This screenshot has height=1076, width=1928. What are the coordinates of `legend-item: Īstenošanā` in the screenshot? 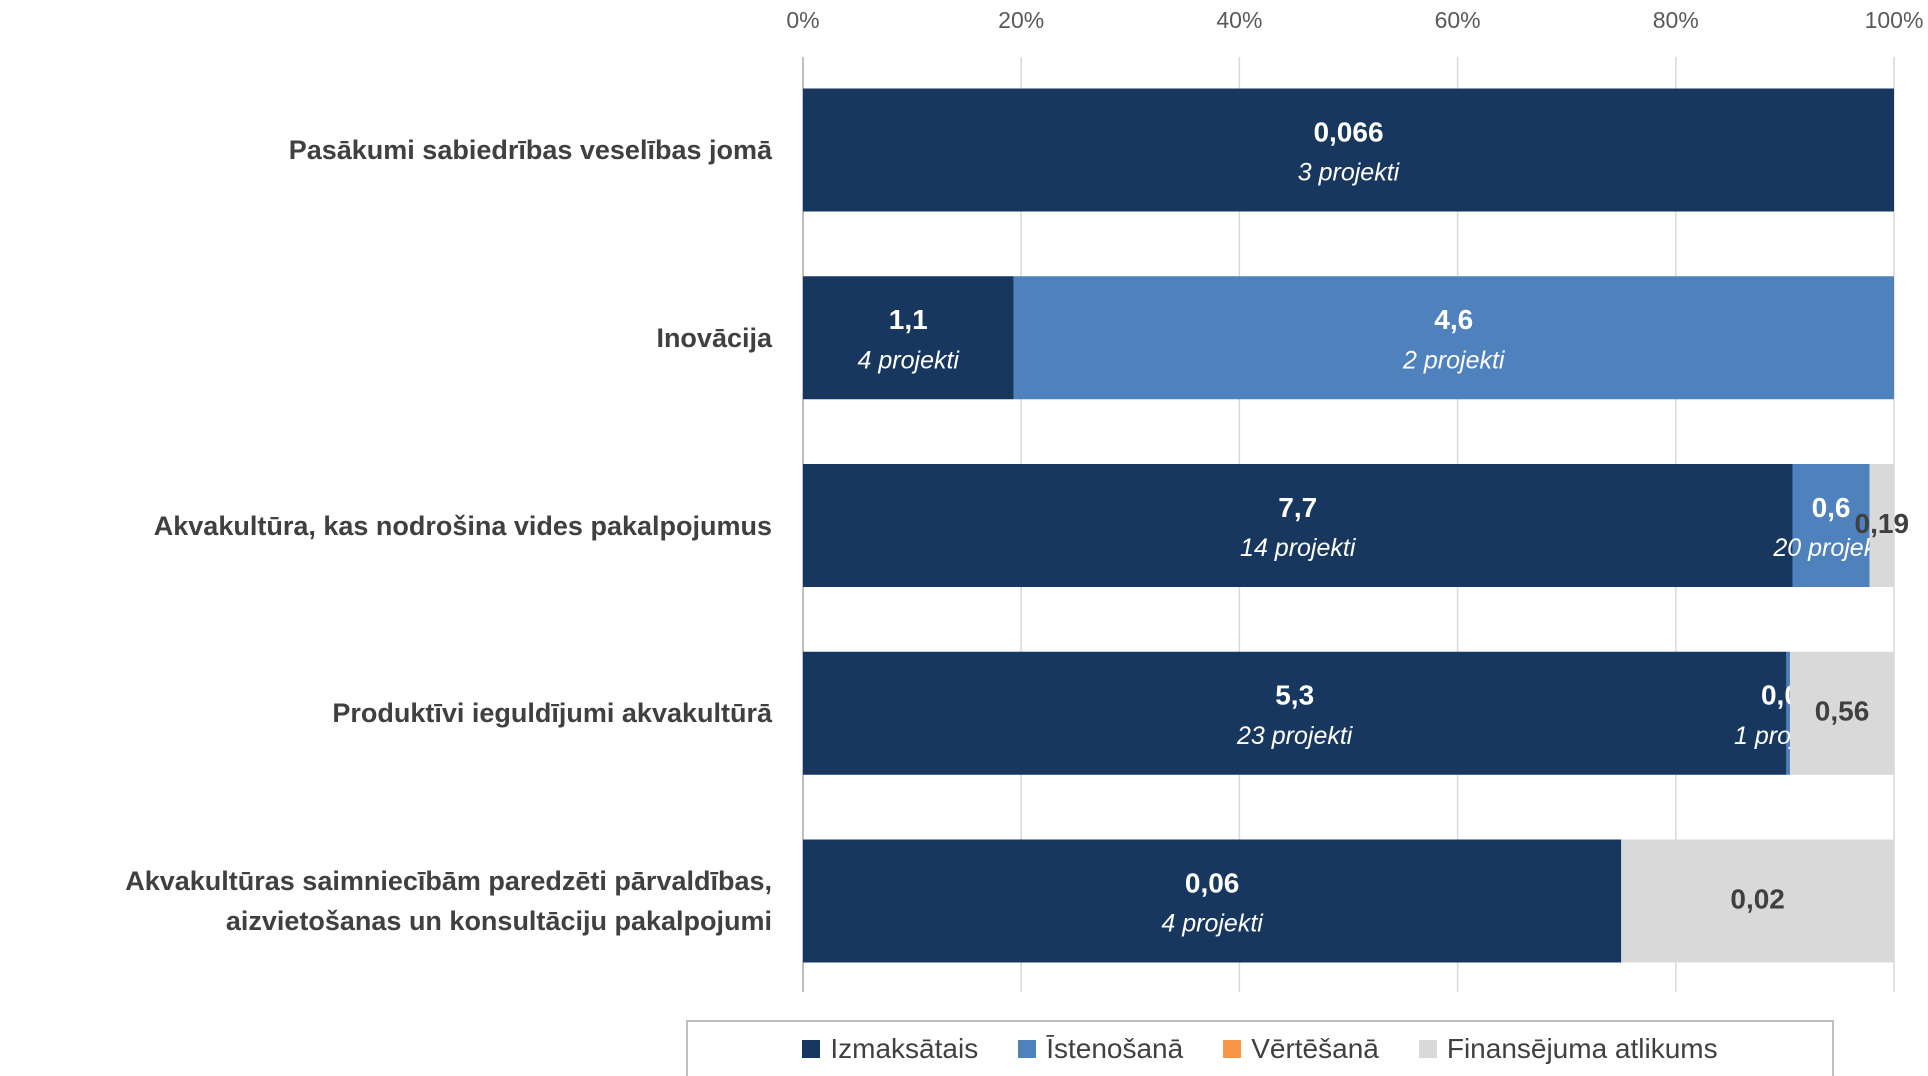 It's located at (1100, 1049).